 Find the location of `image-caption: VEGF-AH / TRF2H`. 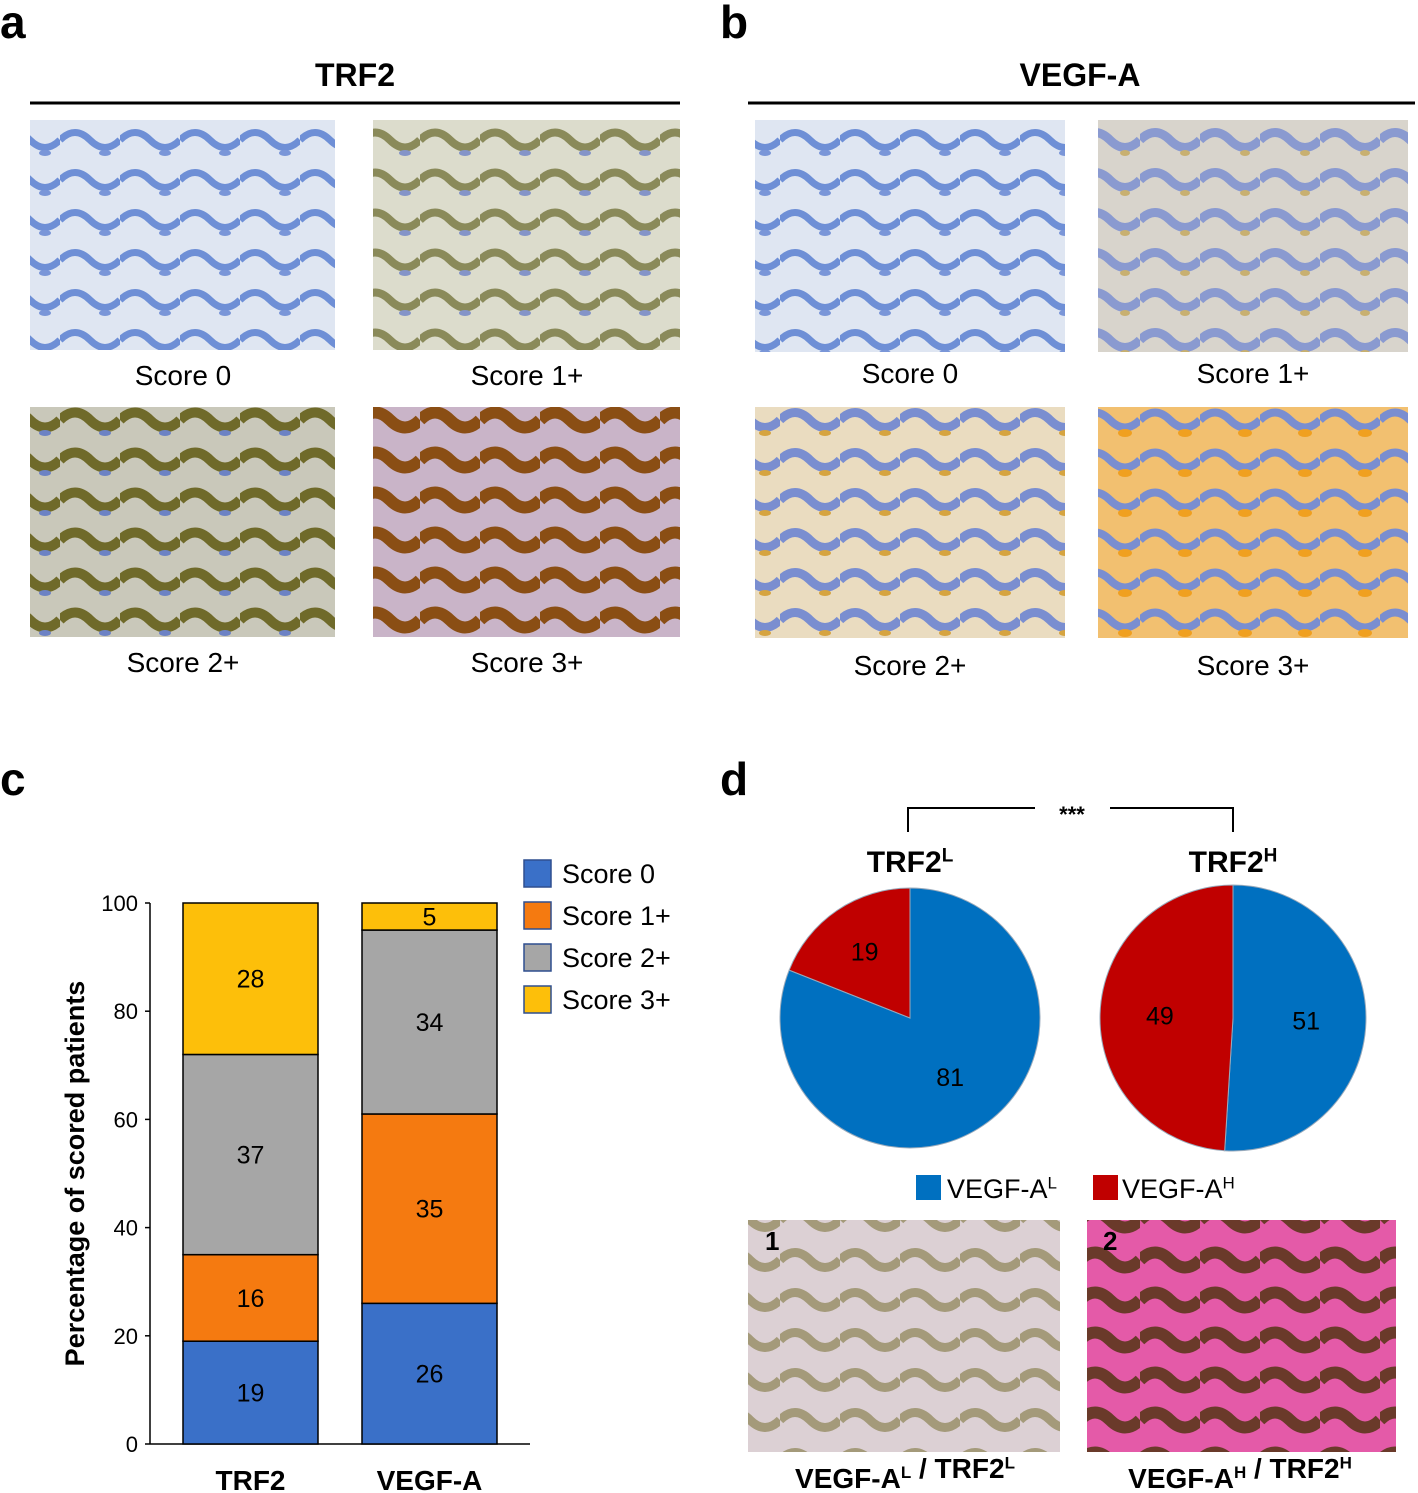

image-caption: VEGF-AH / TRF2H is located at coordinates (1240, 1473).